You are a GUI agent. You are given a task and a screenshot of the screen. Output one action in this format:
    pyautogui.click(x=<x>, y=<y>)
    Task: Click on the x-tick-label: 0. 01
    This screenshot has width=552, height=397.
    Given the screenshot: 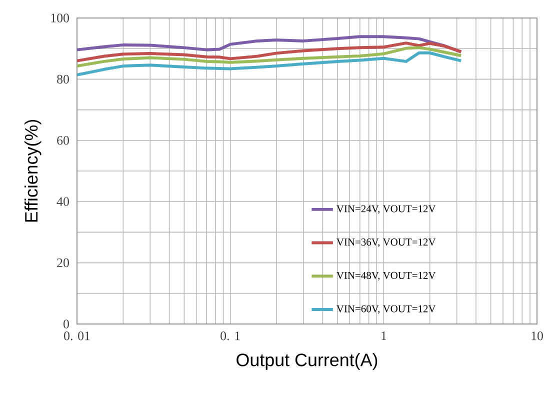 What is the action you would take?
    pyautogui.click(x=77, y=336)
    